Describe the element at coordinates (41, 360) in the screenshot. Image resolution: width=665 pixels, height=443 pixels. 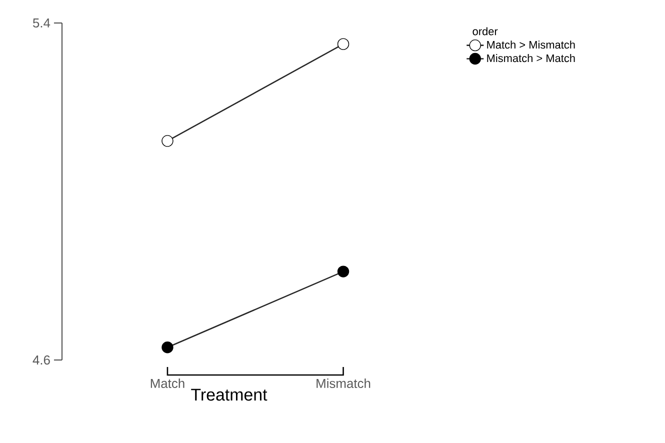
I see `y-tick-label: 4.6` at that location.